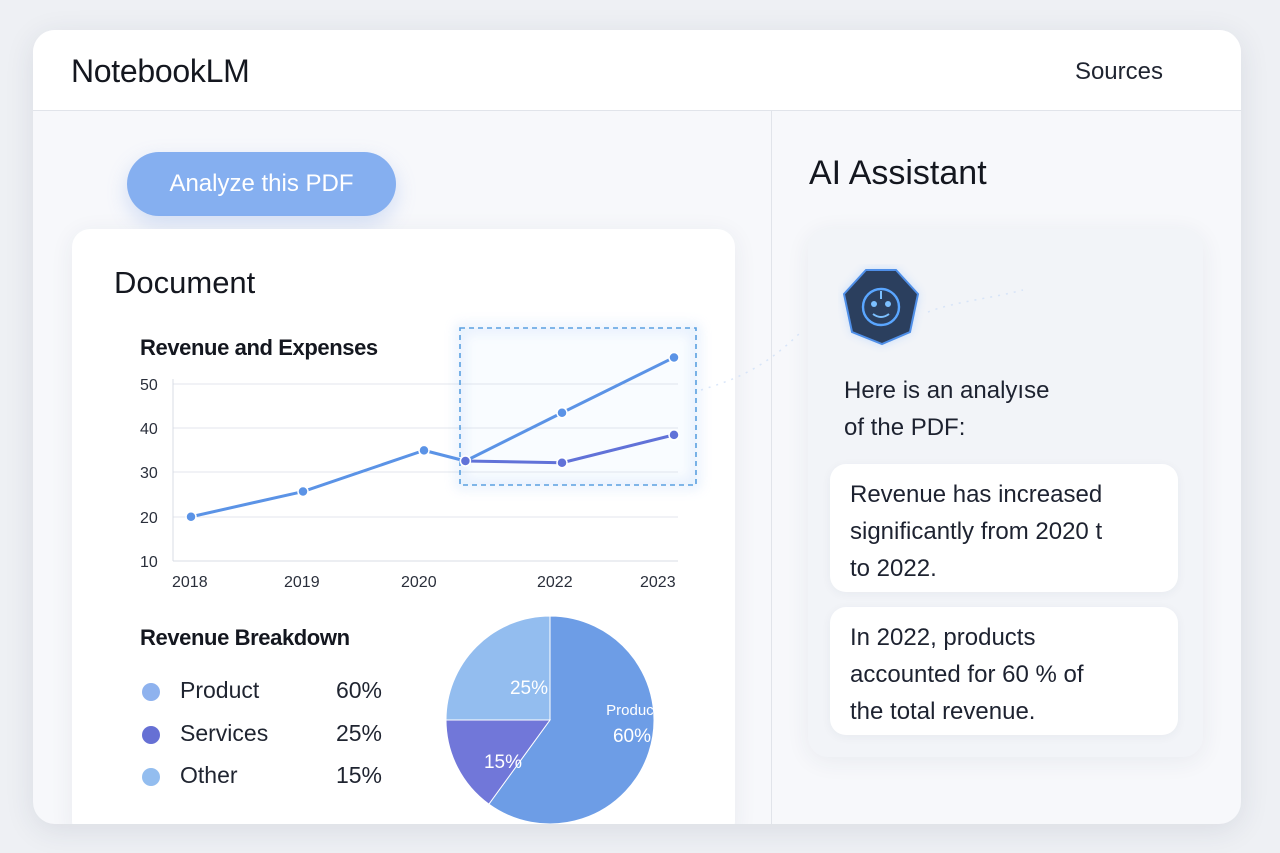  What do you see at coordinates (209, 775) in the screenshot?
I see `legend-label: Other` at bounding box center [209, 775].